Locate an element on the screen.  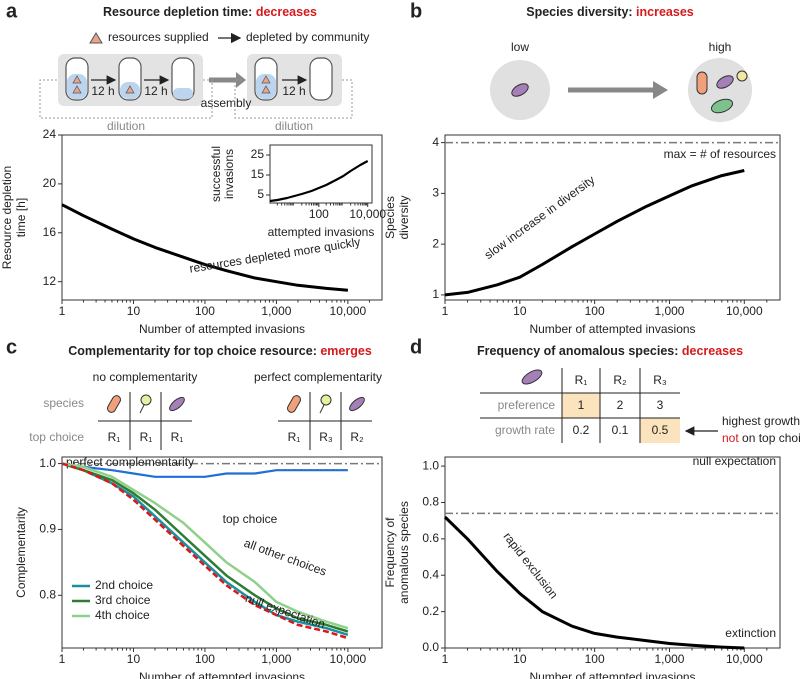
note: not on top choice is located at coordinates (761, 438).